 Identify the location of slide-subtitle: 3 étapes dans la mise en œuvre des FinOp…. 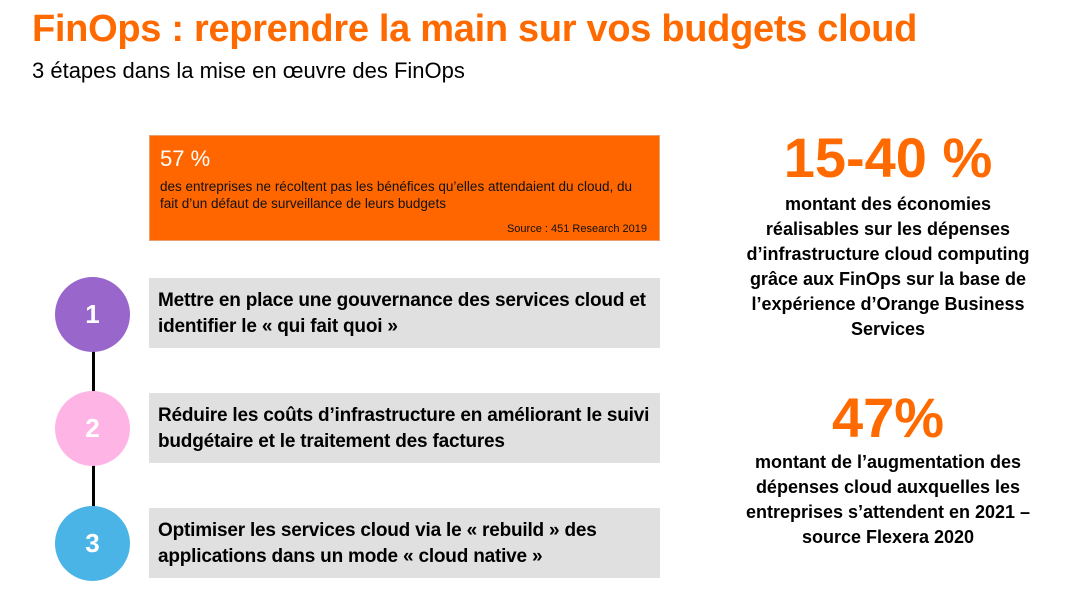
(248, 70).